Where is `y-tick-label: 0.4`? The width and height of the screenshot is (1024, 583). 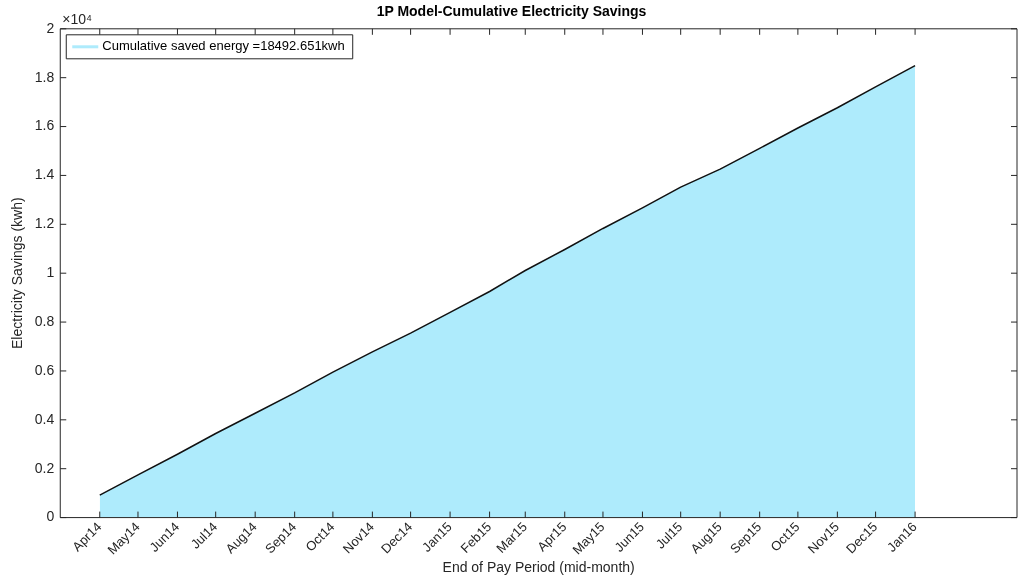
y-tick-label: 0.4 is located at coordinates (44, 418).